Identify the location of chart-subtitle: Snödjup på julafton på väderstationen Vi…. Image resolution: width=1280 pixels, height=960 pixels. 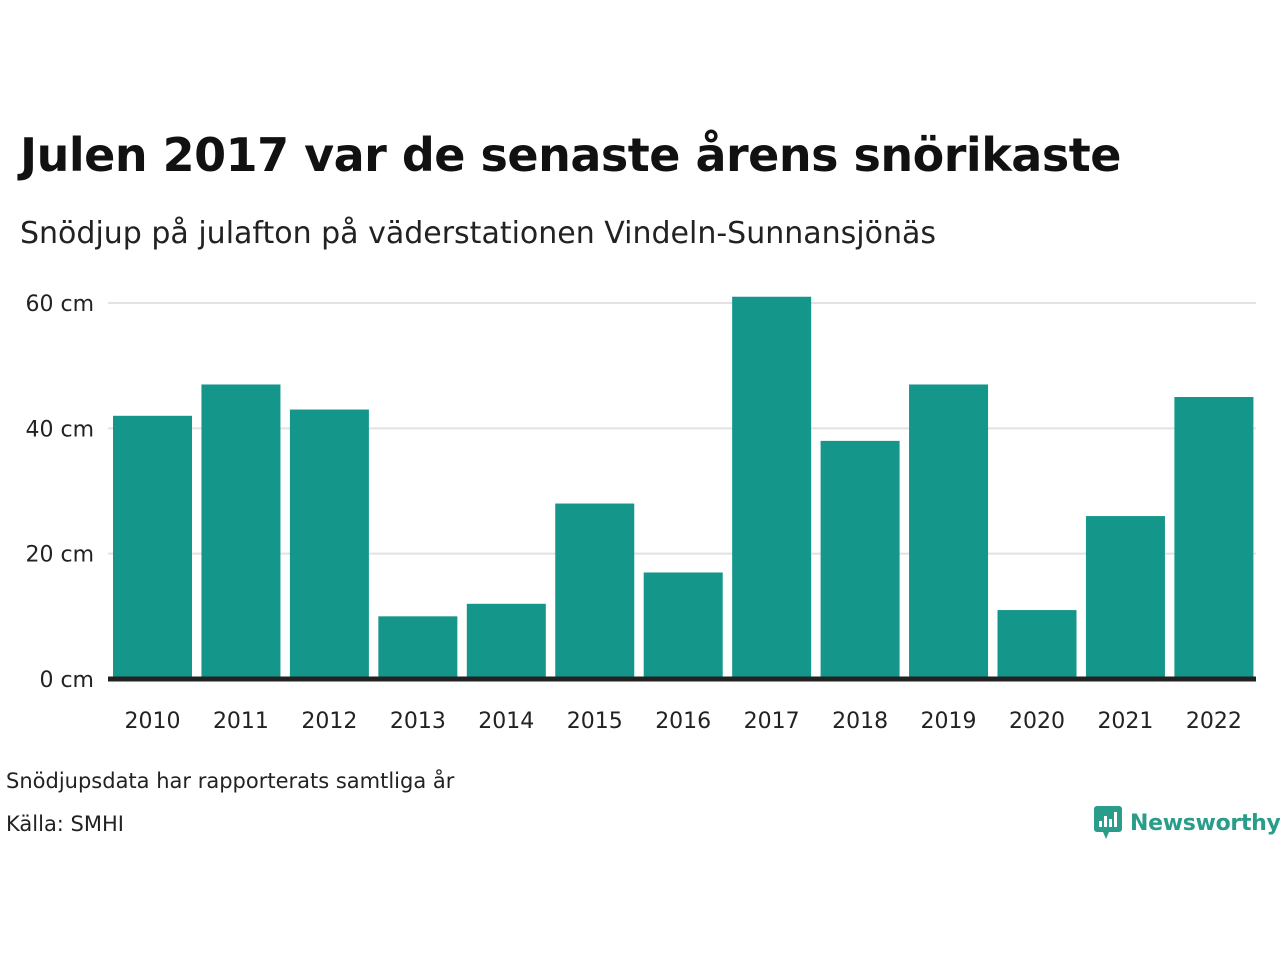
(478, 233).